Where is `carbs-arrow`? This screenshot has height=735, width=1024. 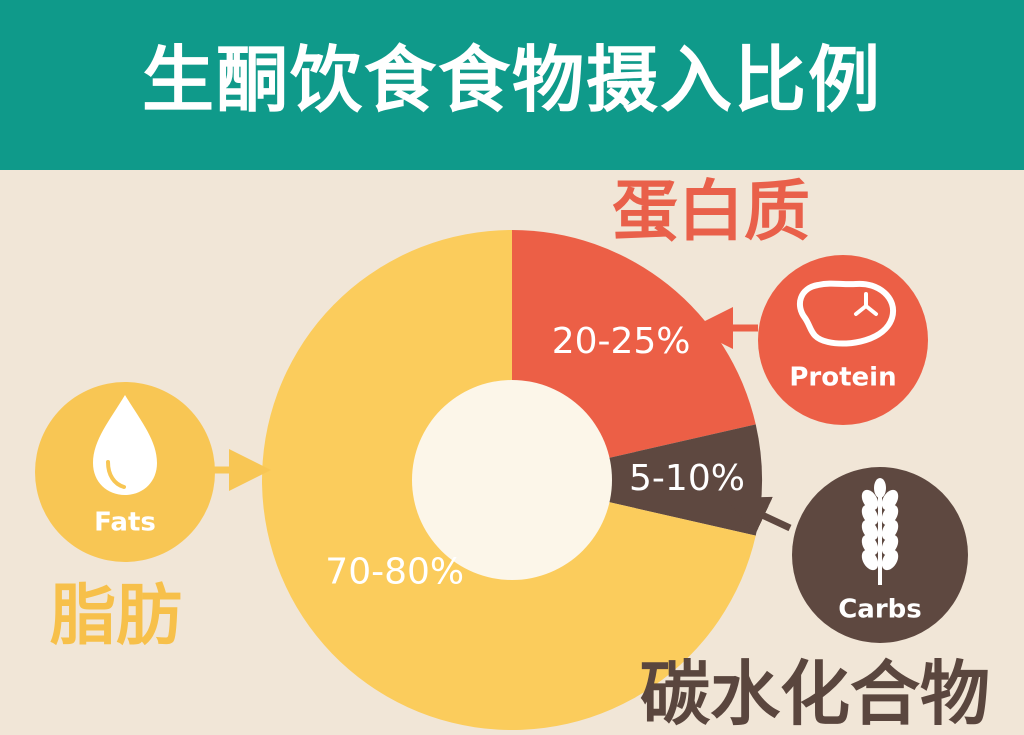
carbs-arrow is located at coordinates (758, 515).